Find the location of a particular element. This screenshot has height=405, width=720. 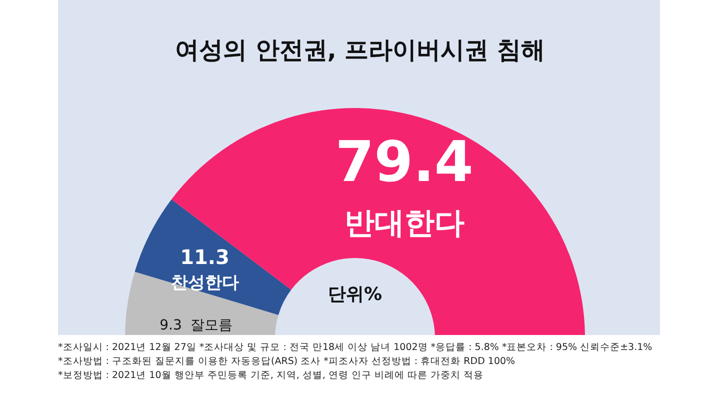

text: 단위% is located at coordinates (355, 294).